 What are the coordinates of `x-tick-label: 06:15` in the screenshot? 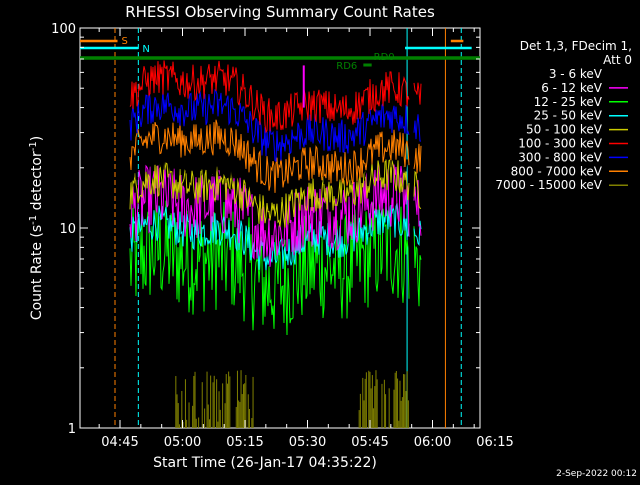 It's located at (494, 442).